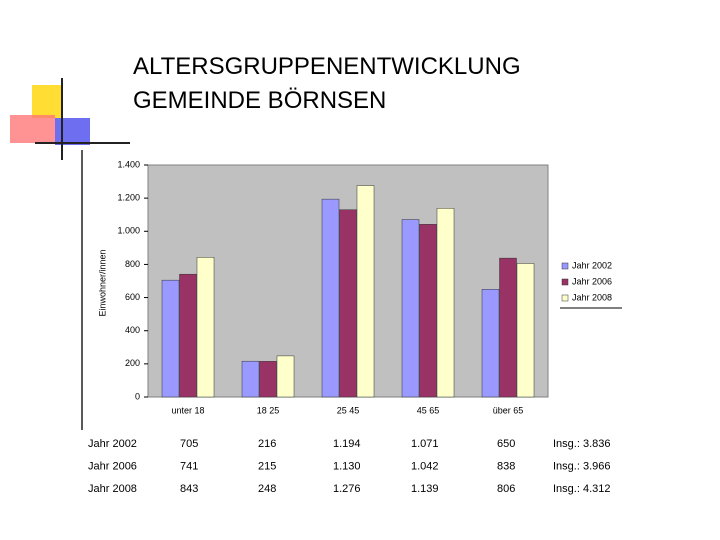 This screenshot has height=540, width=720. Describe the element at coordinates (128, 231) in the screenshot. I see `y-tick-label: 1.000` at that location.